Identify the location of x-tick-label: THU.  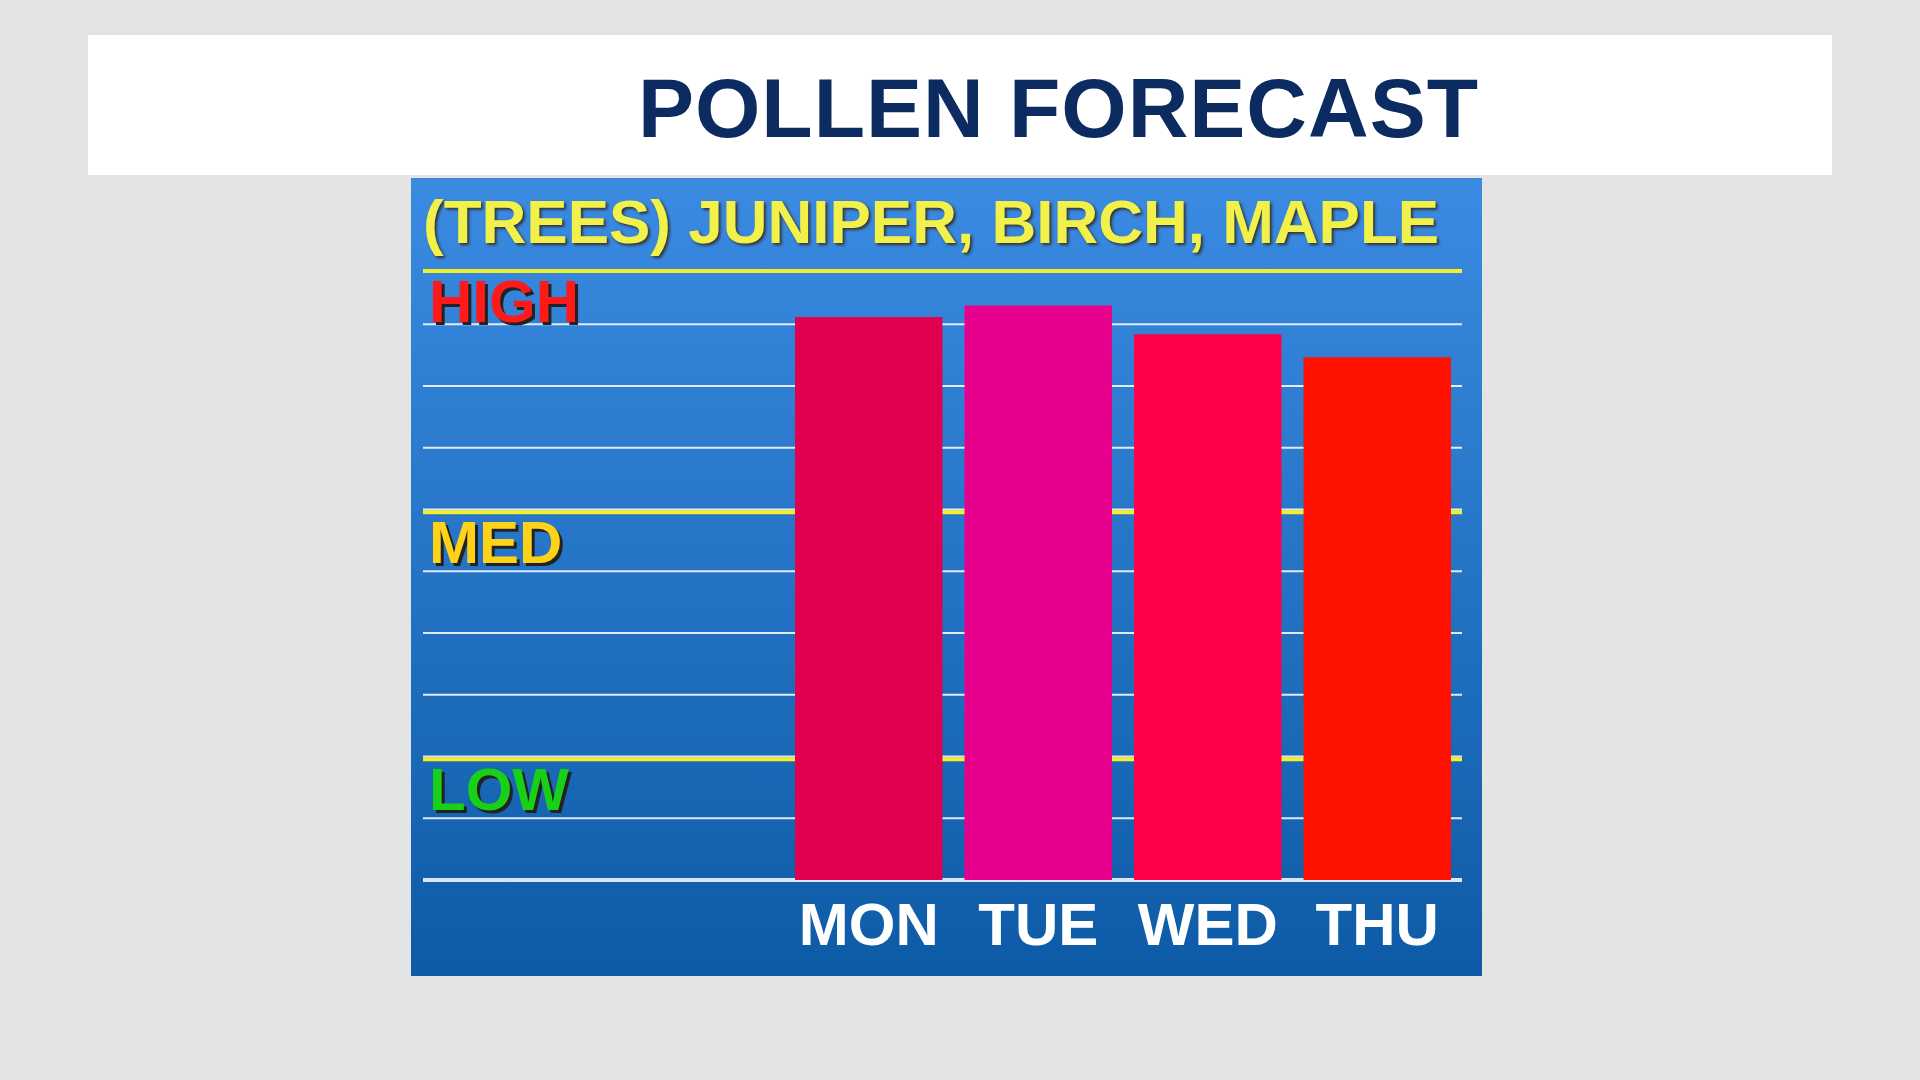
(1377, 924).